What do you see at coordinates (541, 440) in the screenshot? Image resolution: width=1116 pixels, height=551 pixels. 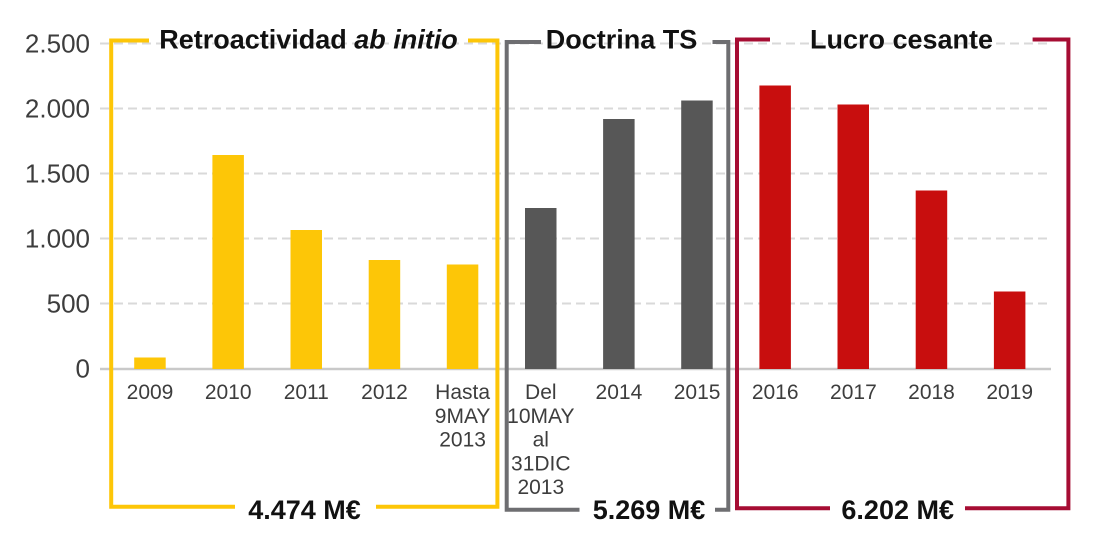 I see `svg-text: al` at bounding box center [541, 440].